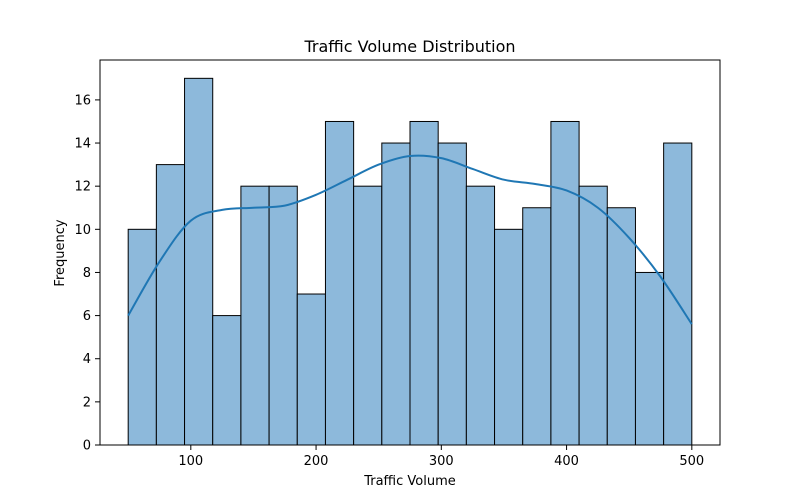  I want to click on y-axis-ticks: 0 2 4 6 8 10 12 14 16, so click(87, 273).